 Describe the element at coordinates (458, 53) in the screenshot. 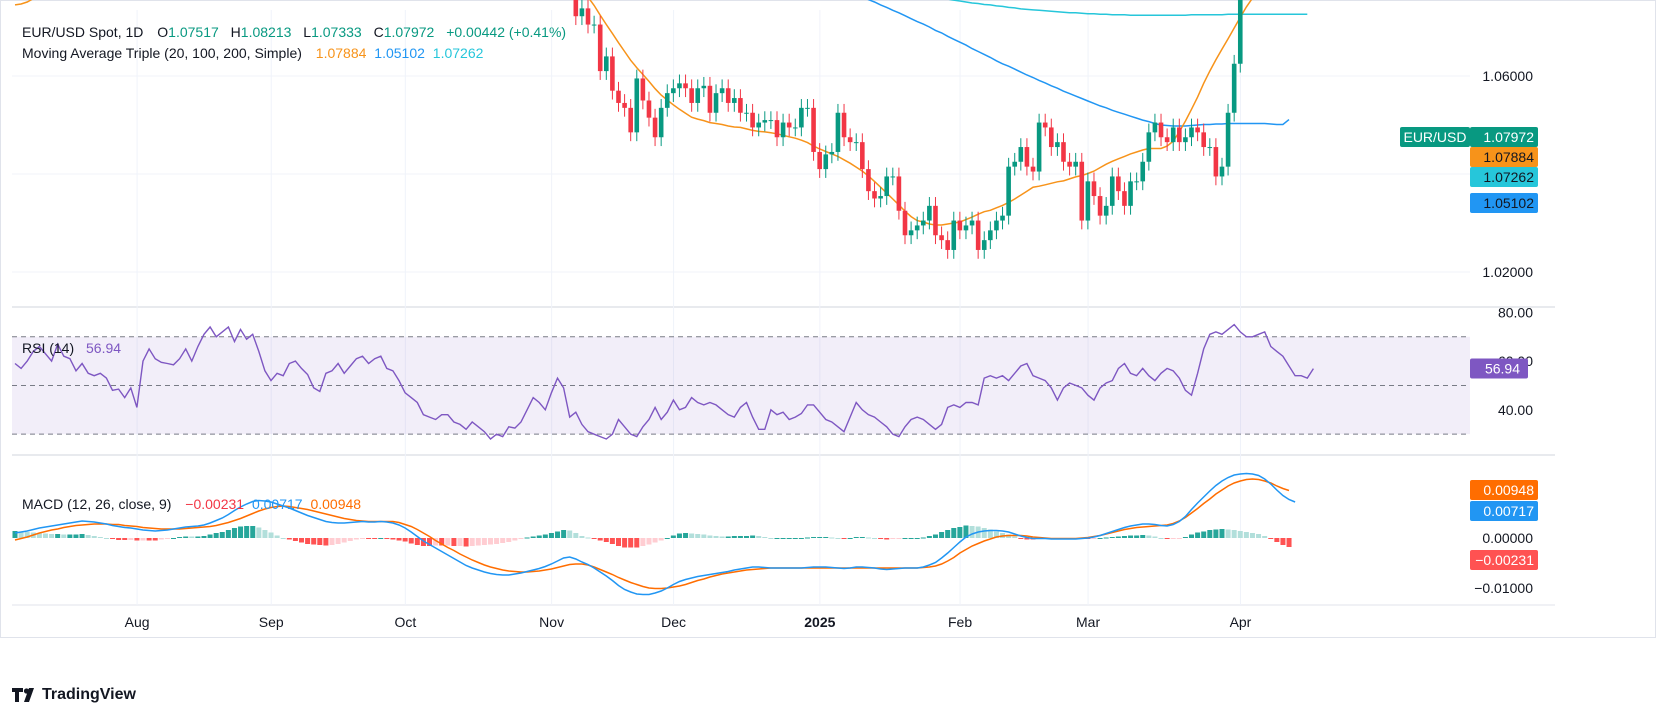

I see `ma200-value: 1.07262` at that location.